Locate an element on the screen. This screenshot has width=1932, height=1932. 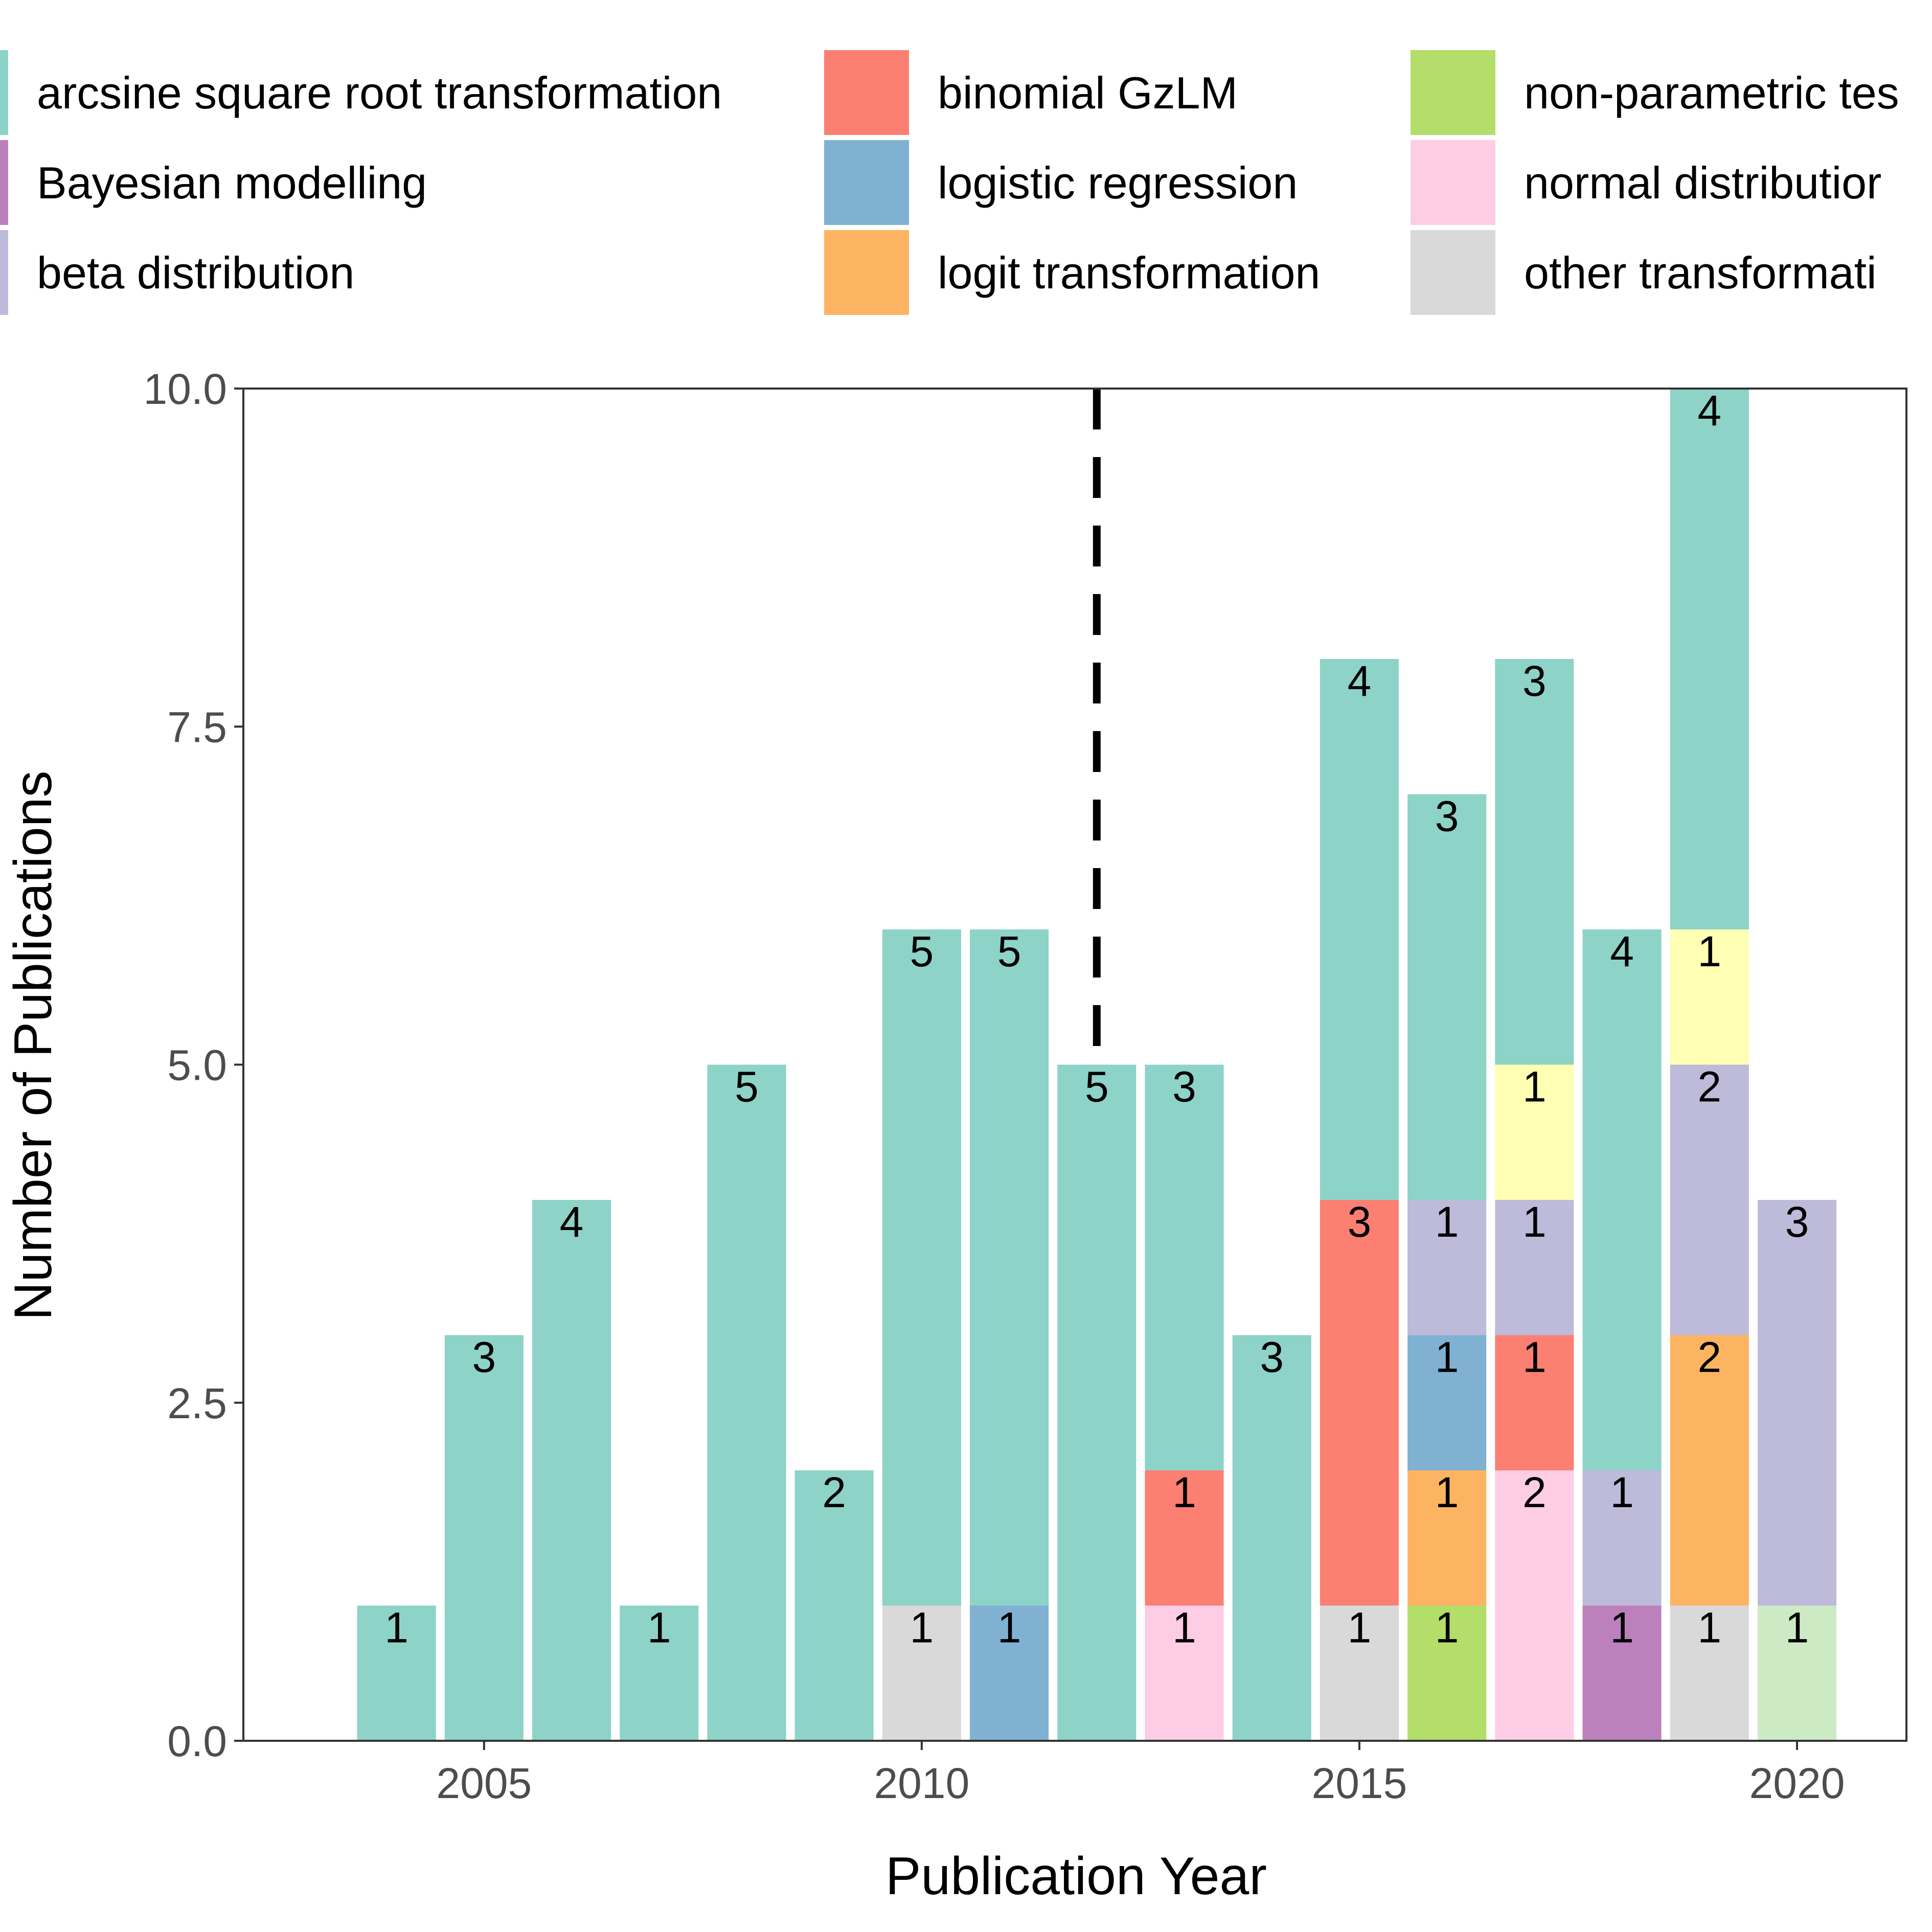
x-tick-label: 2015 is located at coordinates (1359, 1783).